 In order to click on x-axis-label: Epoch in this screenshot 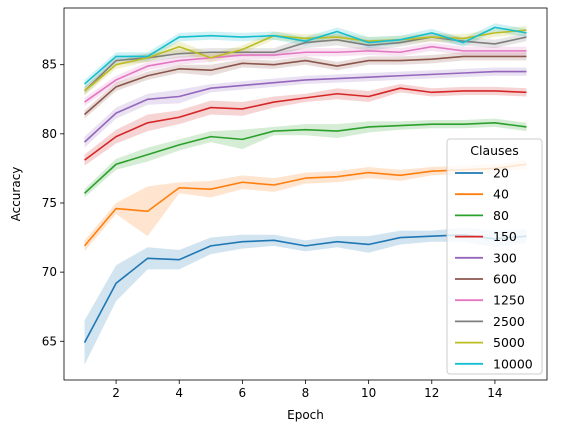, I will do `click(305, 415)`.